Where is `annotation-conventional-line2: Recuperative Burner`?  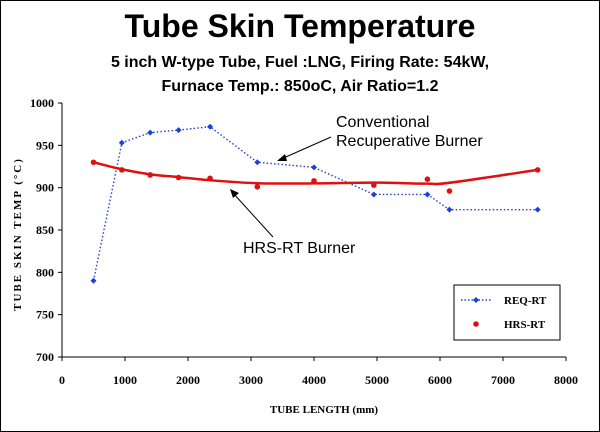 annotation-conventional-line2: Recuperative Burner is located at coordinates (409, 141).